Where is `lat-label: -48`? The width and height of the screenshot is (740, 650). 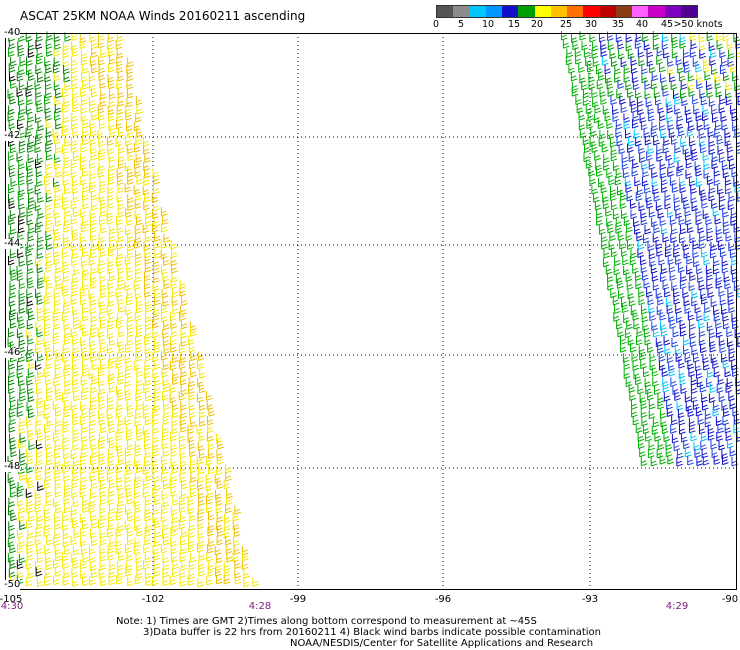
lat-label: -48 is located at coordinates (12, 466).